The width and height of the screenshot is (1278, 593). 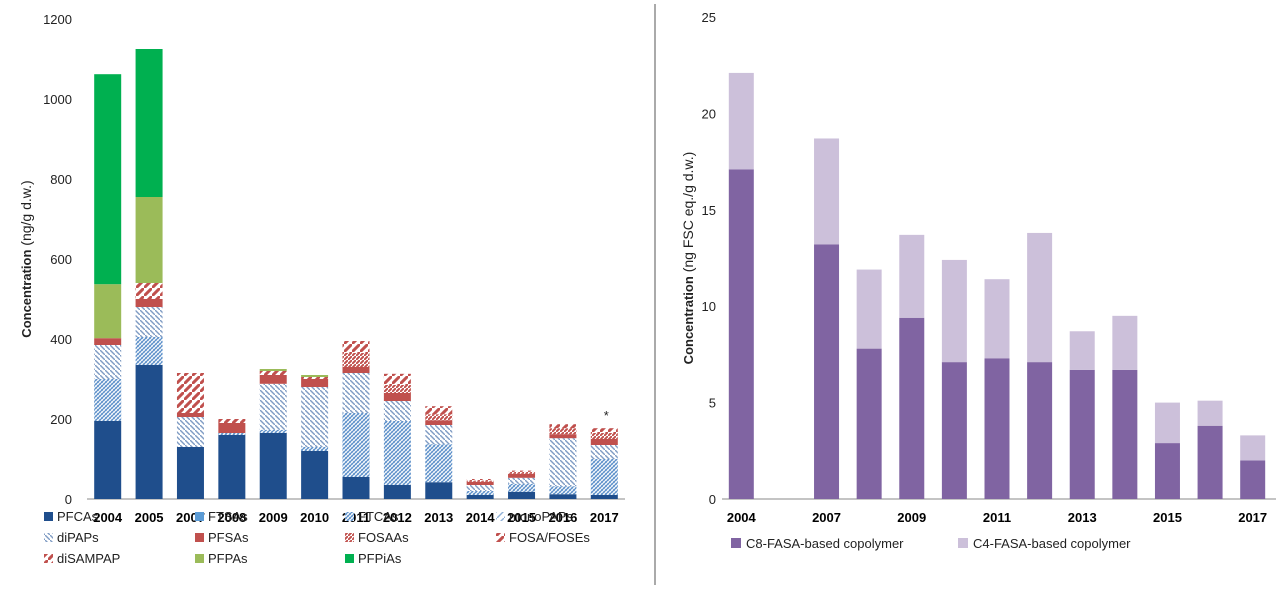 I want to click on chart1-bar-fosa-foses-2017, so click(x=604, y=430).